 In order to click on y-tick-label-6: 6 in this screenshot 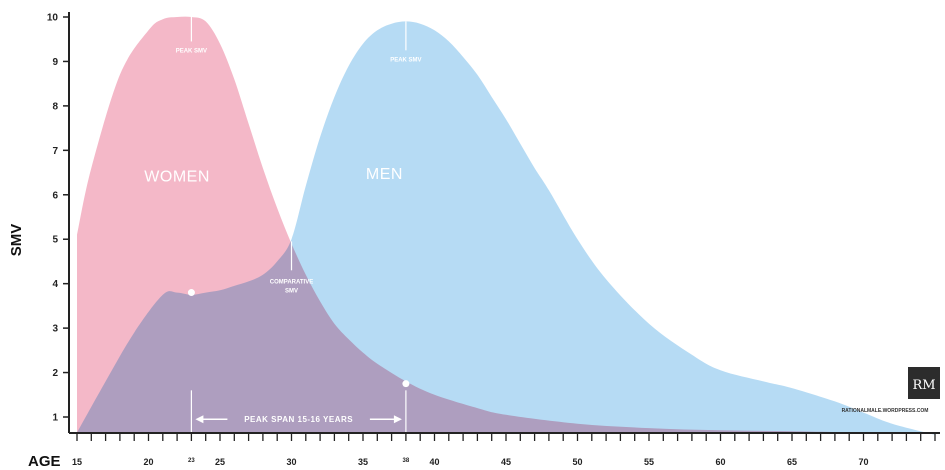, I will do `click(55, 195)`.